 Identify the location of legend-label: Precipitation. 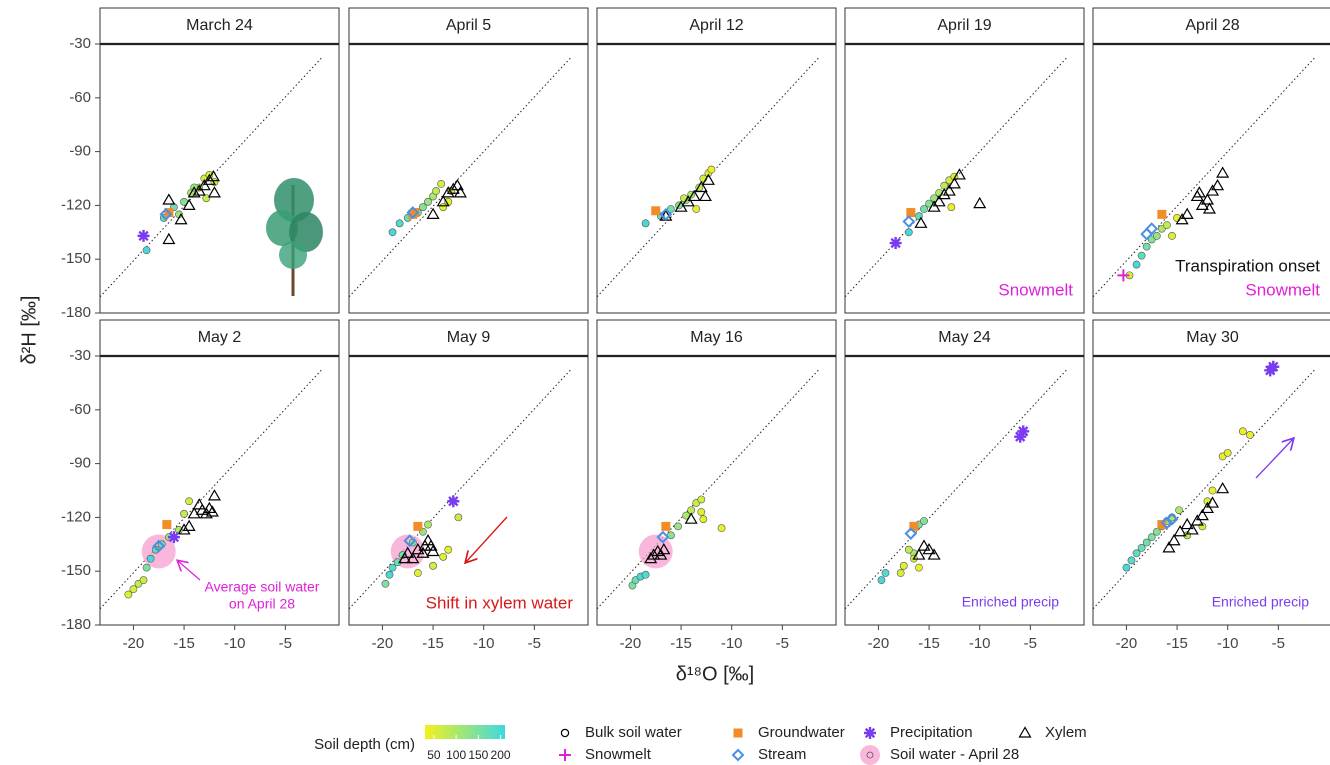
(931, 732).